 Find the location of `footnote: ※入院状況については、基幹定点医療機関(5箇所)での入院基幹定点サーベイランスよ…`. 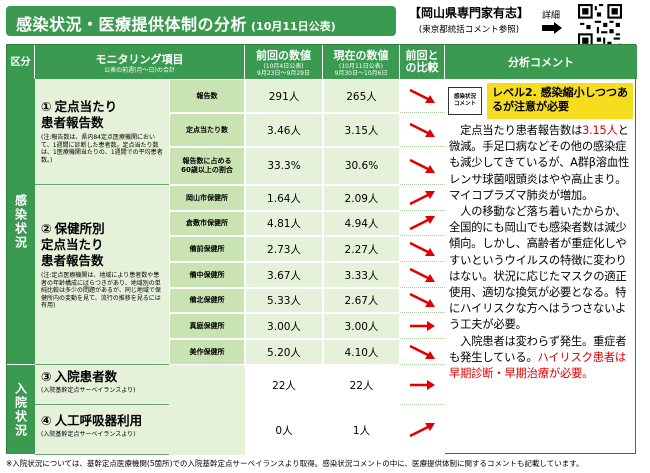

footnote: ※入院状況については、基幹定点医療機関(5箇所)での入院基幹定点サーベイランスよ… is located at coordinates (295, 463).